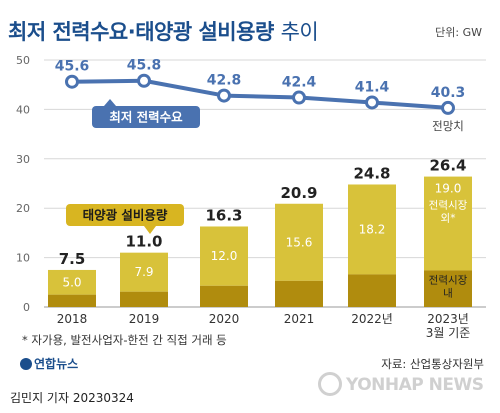 Image resolution: width=500 pixels, height=413 pixels. Describe the element at coordinates (224, 319) in the screenshot. I see `x-tick-label: 2020` at that location.